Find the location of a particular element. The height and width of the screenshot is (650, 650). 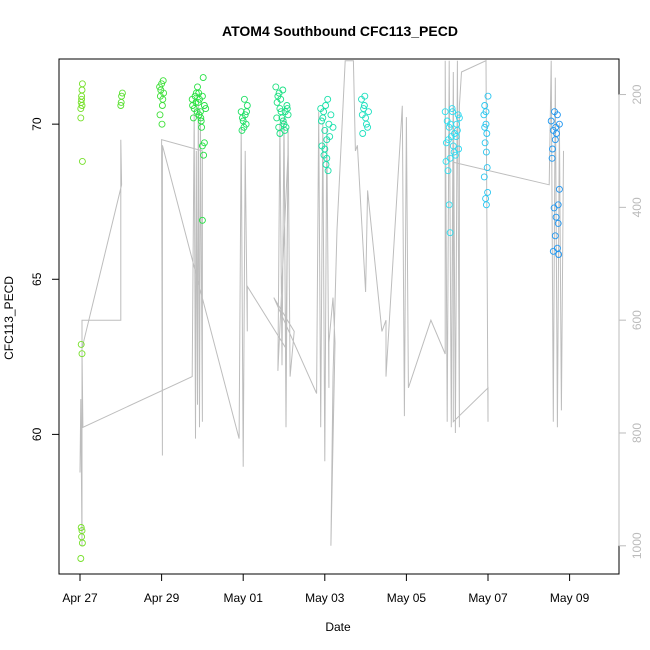

altitude-tick-label: 800 is located at coordinates (637, 433).